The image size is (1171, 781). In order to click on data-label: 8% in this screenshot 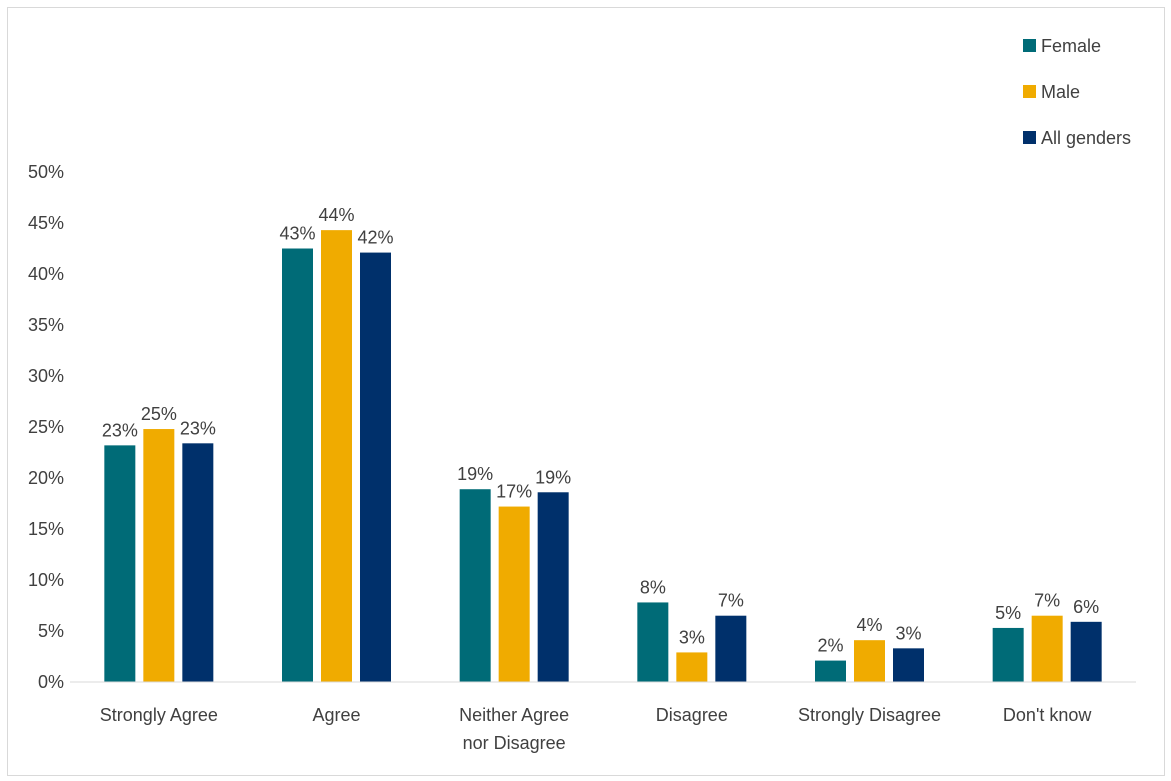, I will do `click(653, 587)`.